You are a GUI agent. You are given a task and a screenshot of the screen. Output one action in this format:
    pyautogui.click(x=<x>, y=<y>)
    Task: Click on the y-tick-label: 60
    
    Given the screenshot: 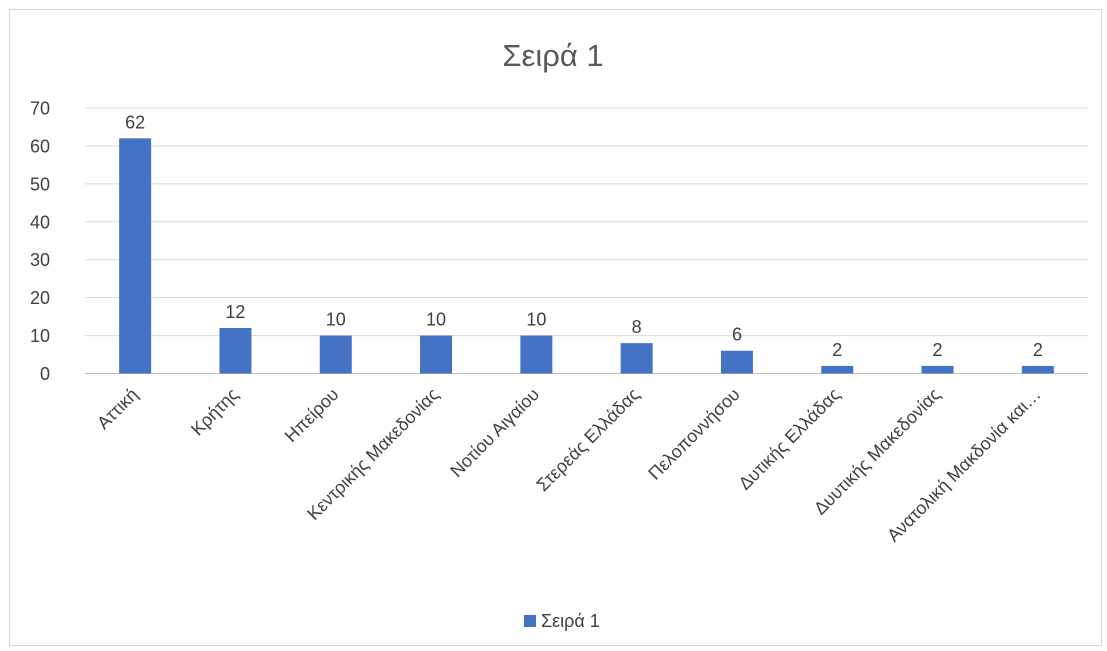 What is the action you would take?
    pyautogui.click(x=40, y=146)
    